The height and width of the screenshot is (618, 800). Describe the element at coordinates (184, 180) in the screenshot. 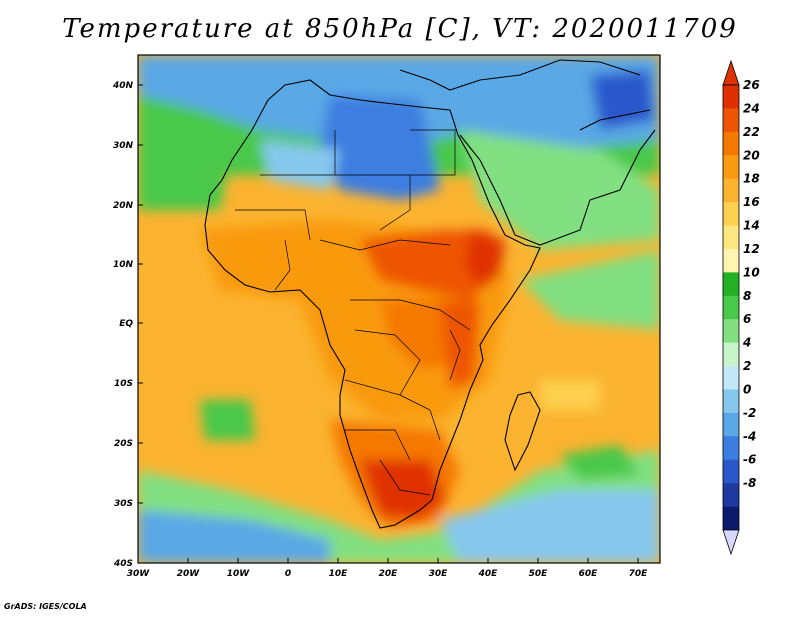

I see `atlantic-green` at that location.